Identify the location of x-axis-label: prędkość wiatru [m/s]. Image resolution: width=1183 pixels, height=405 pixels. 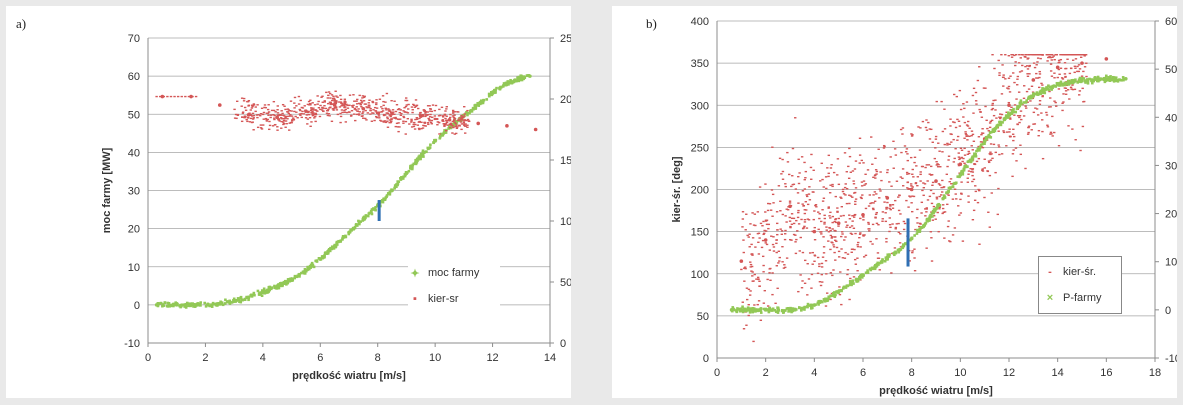
(936, 391).